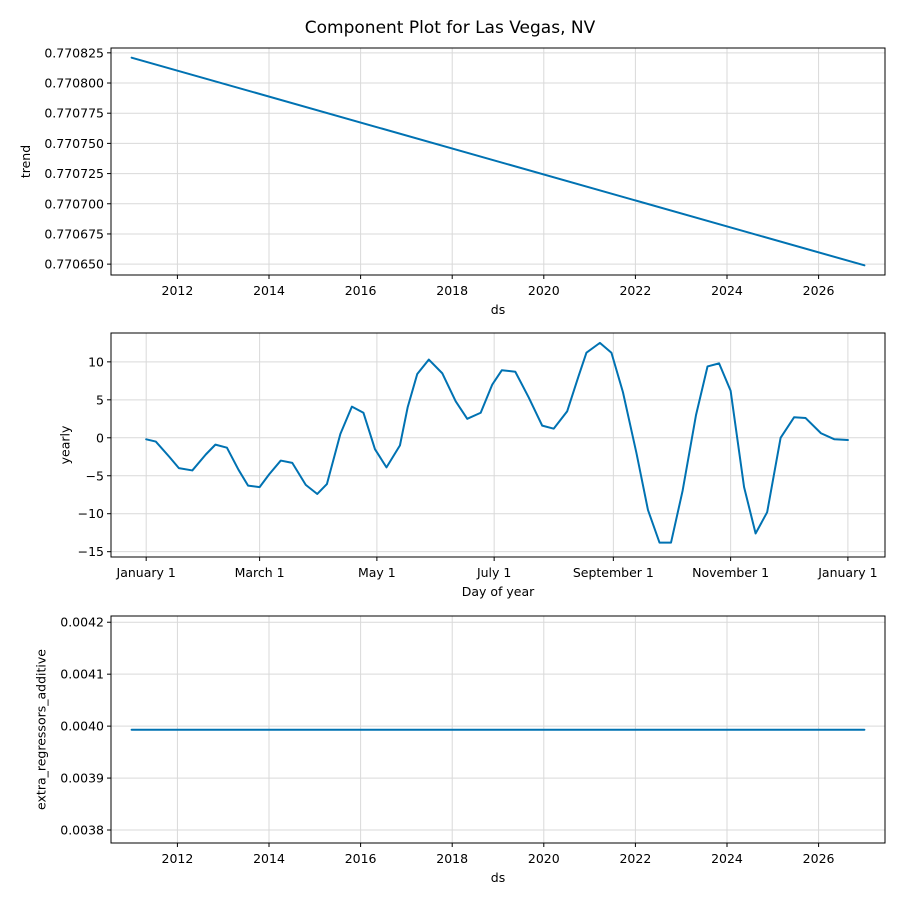 The height and width of the screenshot is (900, 900). What do you see at coordinates (82, 726) in the screenshot?
I see `y-tick-label: 0.0040` at bounding box center [82, 726].